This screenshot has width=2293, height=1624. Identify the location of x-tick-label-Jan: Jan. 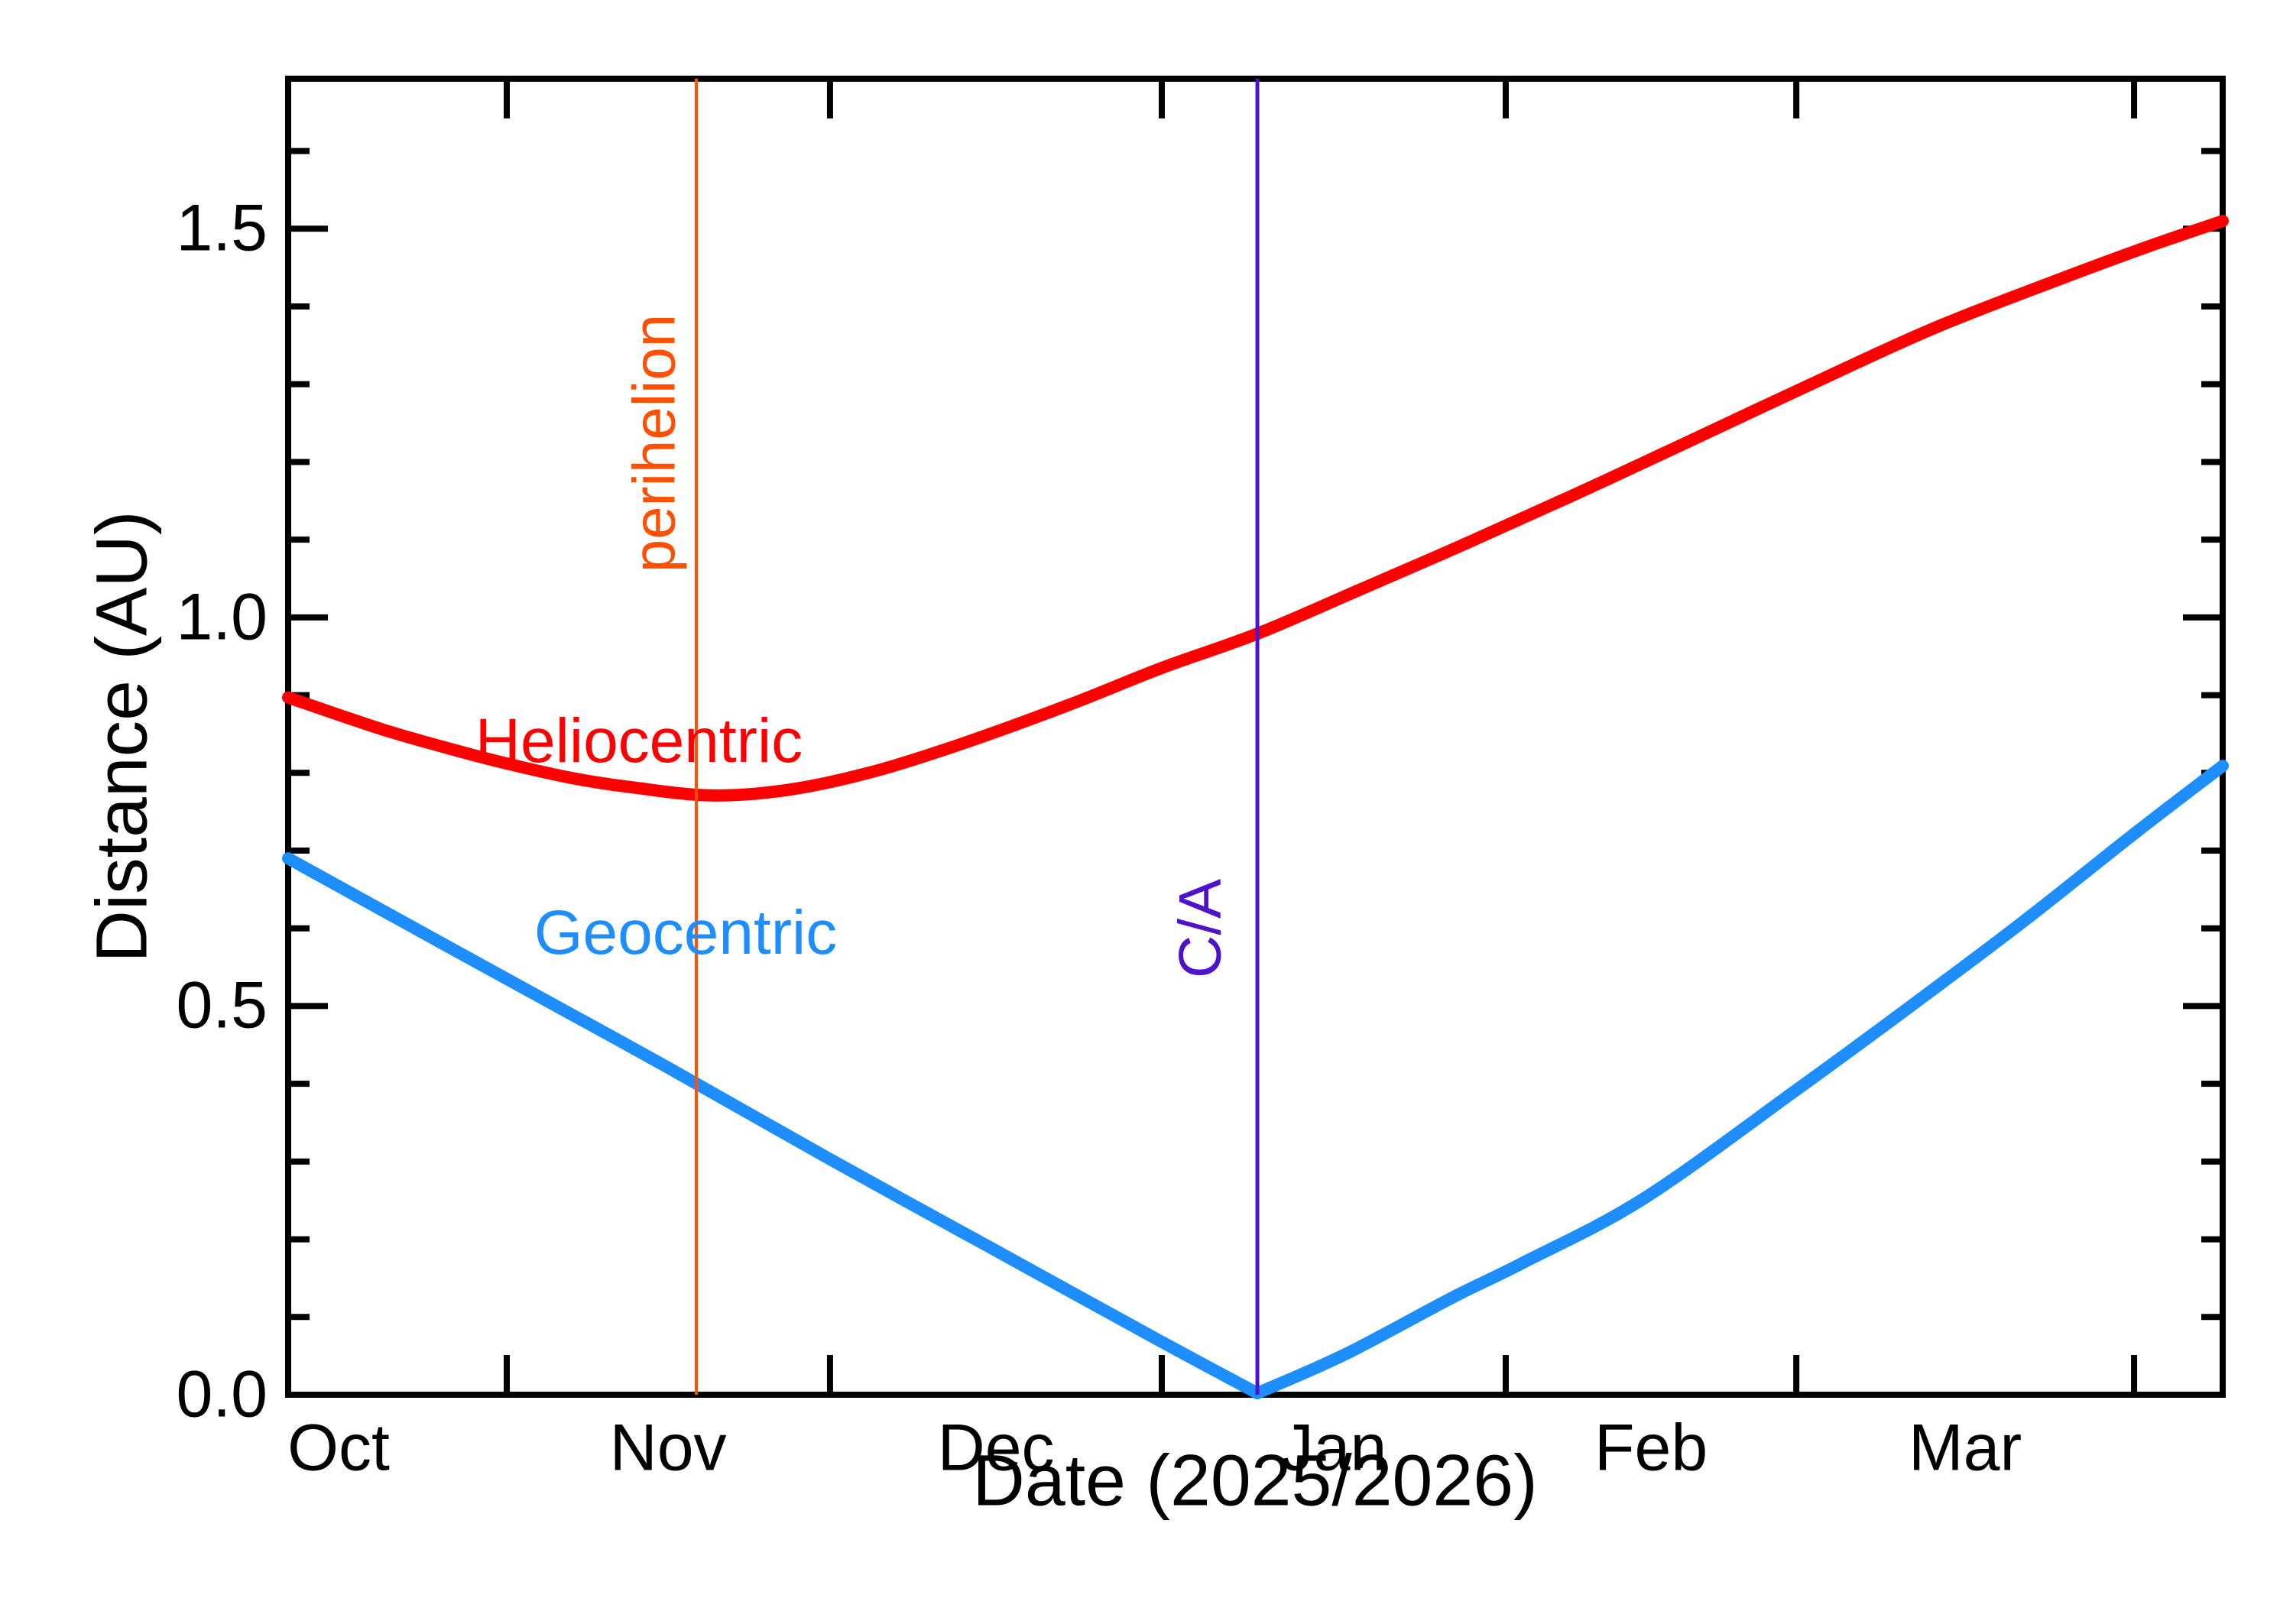
(1333, 1448).